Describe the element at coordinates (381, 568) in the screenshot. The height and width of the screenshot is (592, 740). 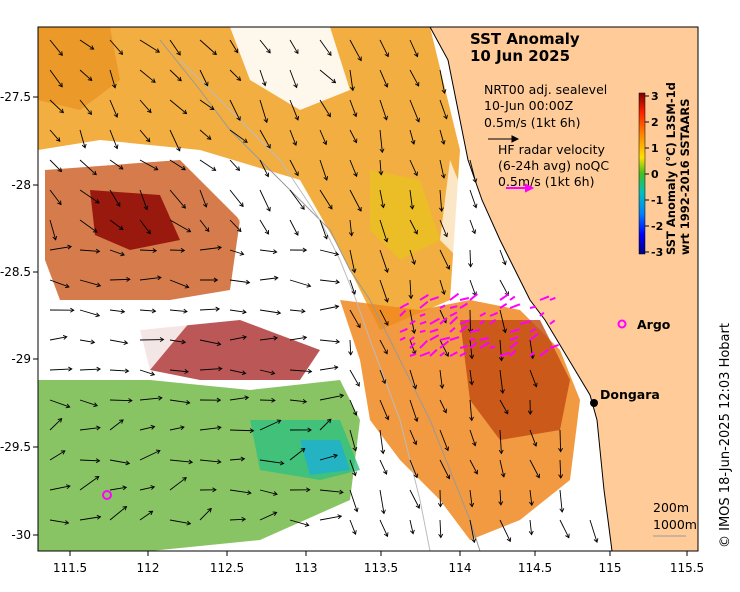
I see `x-tick-label: 113.5` at that location.